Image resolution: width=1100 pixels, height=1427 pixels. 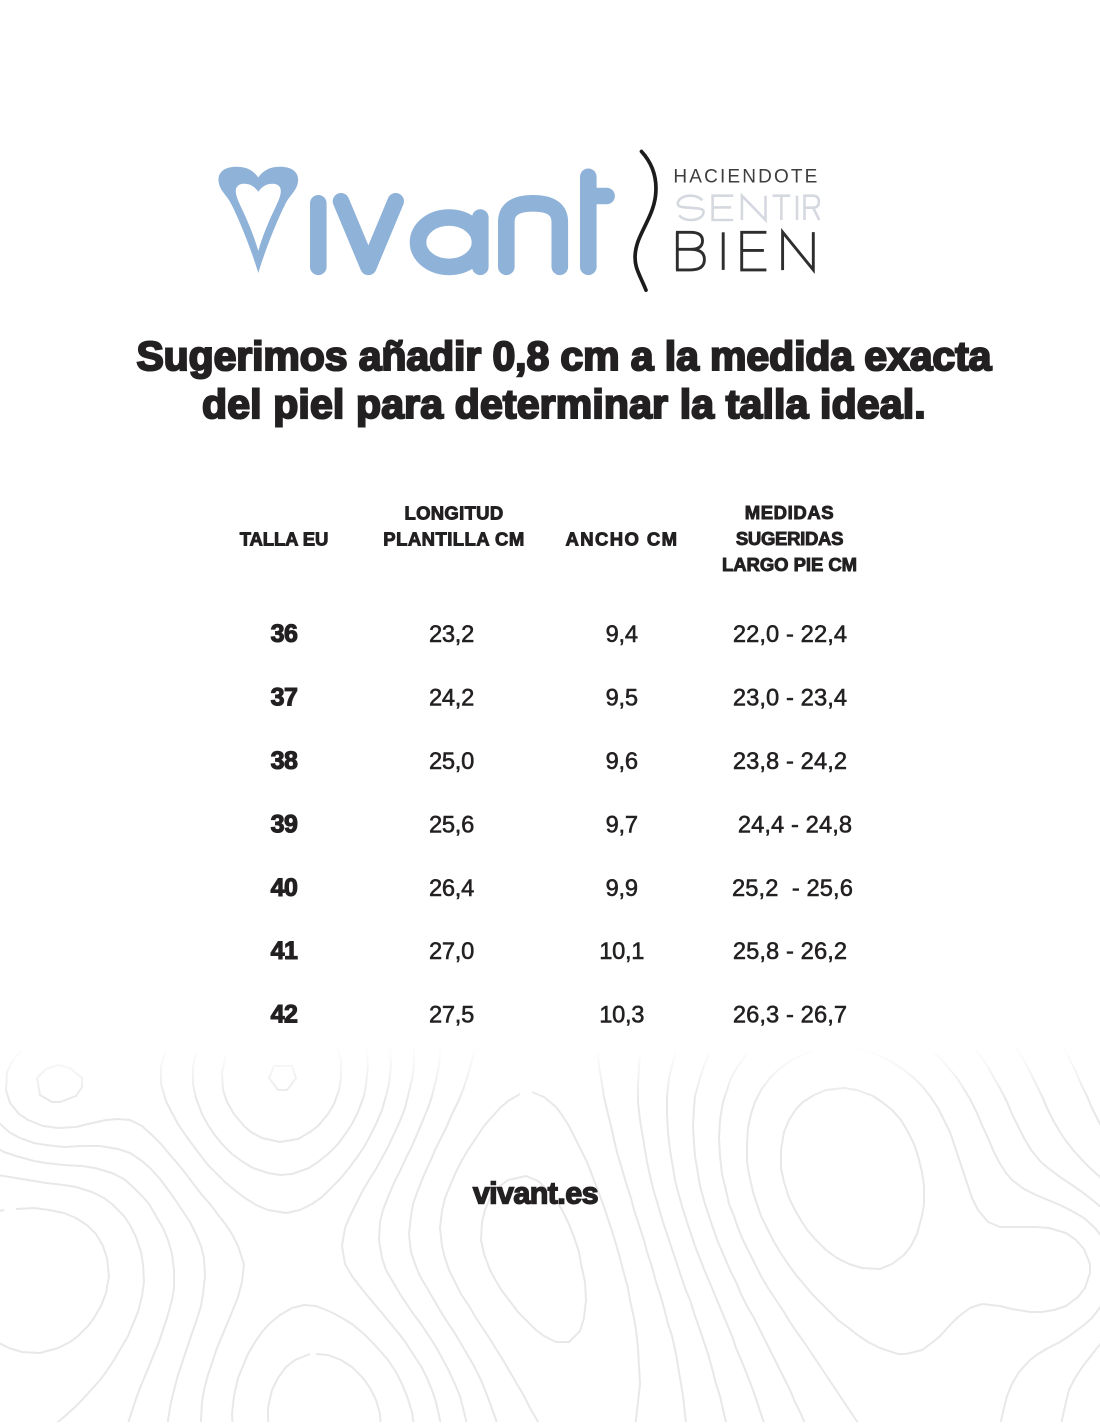 What do you see at coordinates (622, 539) in the screenshot?
I see `svg-text: ANCHO CM` at bounding box center [622, 539].